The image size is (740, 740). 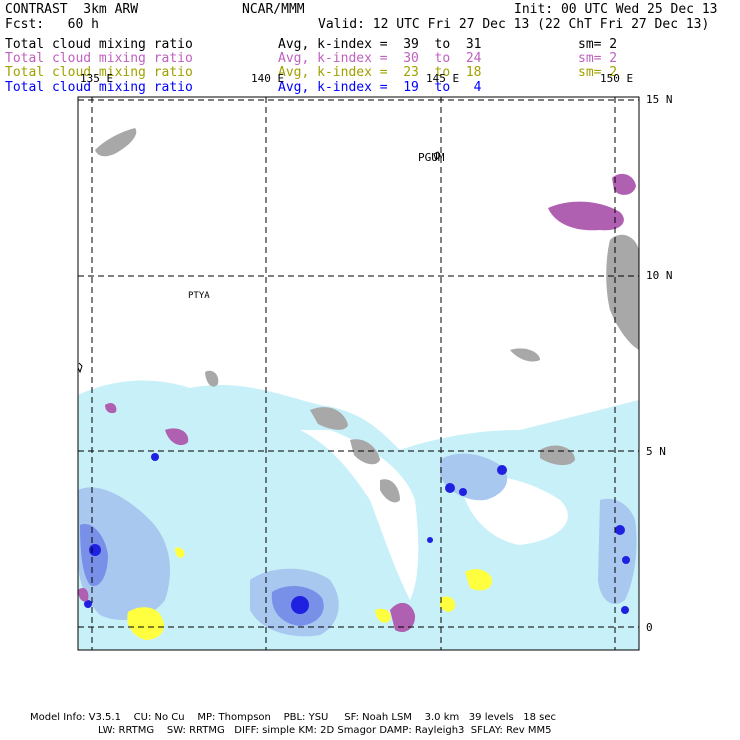 What do you see at coordinates (617, 78) in the screenshot?
I see `lon-label-150e: 150 E` at bounding box center [617, 78].